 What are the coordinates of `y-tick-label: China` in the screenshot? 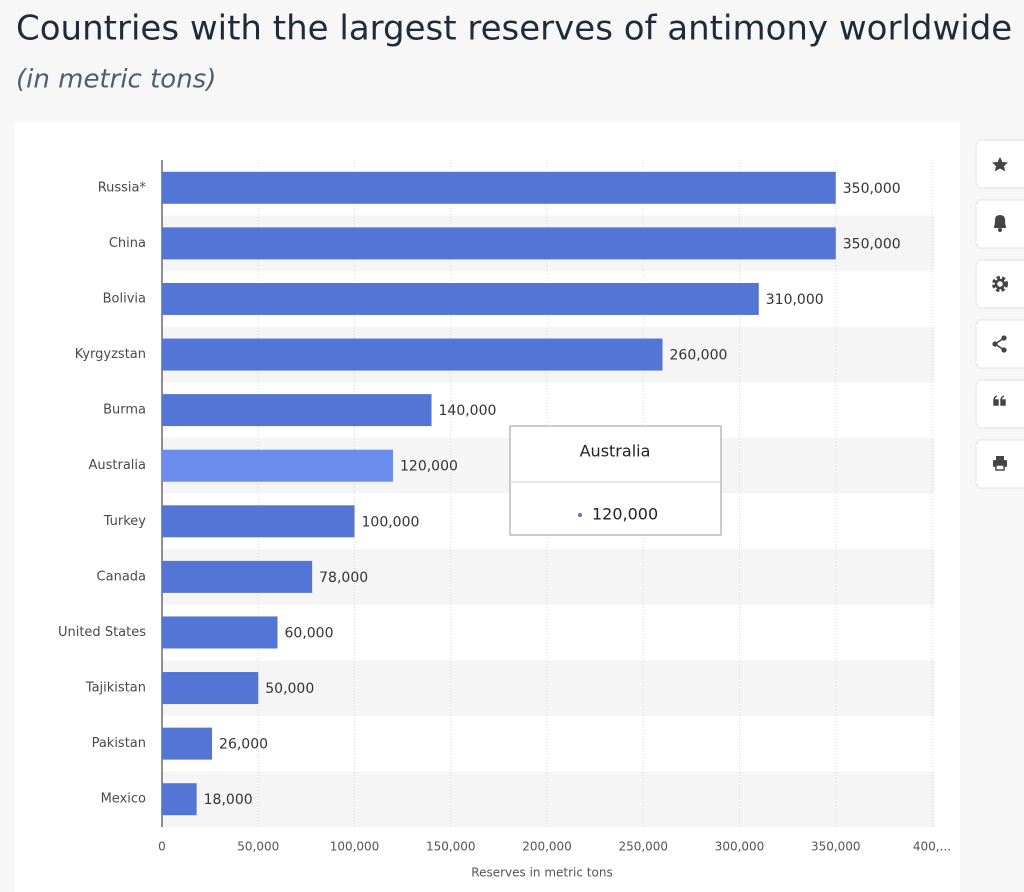 It's located at (127, 243).